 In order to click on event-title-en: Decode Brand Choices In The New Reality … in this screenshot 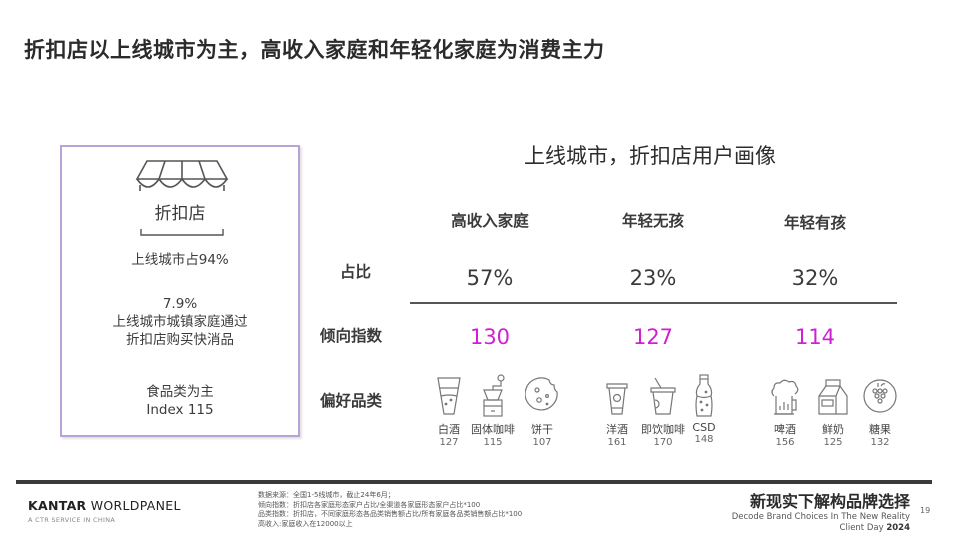, I will do `click(821, 523)`.